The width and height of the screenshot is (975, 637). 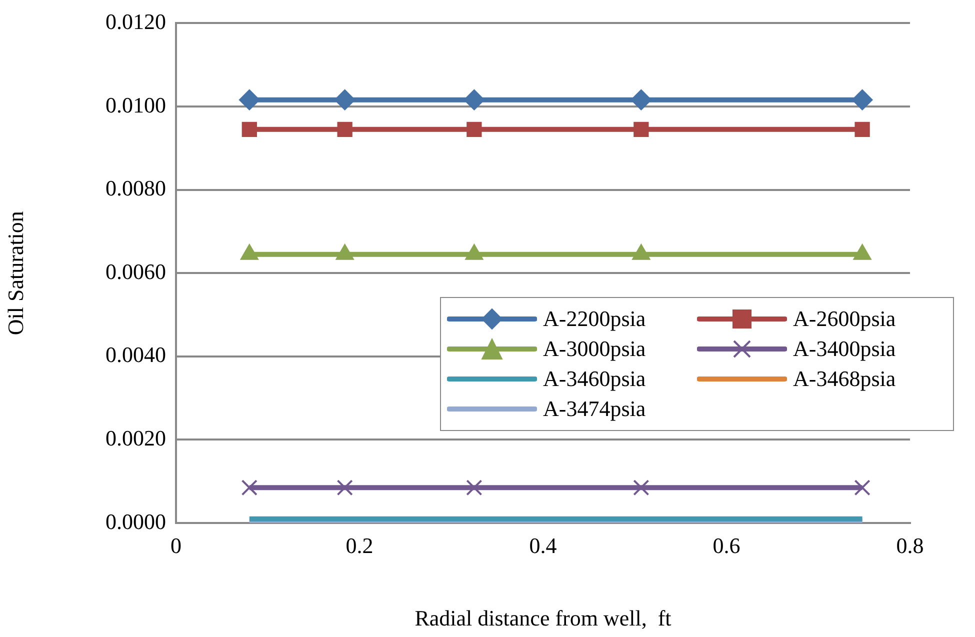 What do you see at coordinates (176, 545) in the screenshot?
I see `x-tick-label: 0` at bounding box center [176, 545].